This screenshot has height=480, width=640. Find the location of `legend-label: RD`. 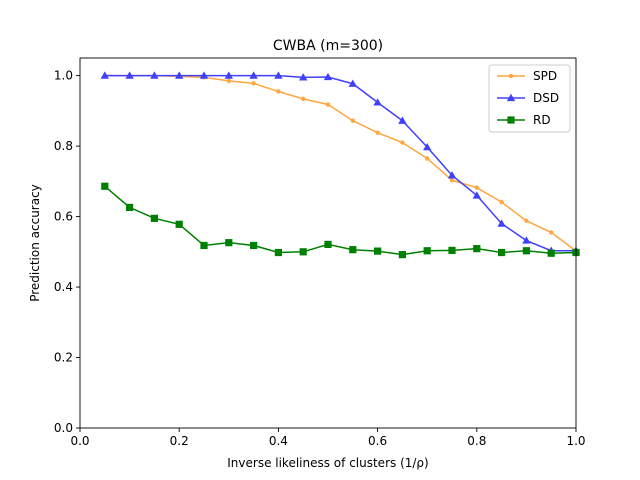

legend-label: RD is located at coordinates (542, 120).